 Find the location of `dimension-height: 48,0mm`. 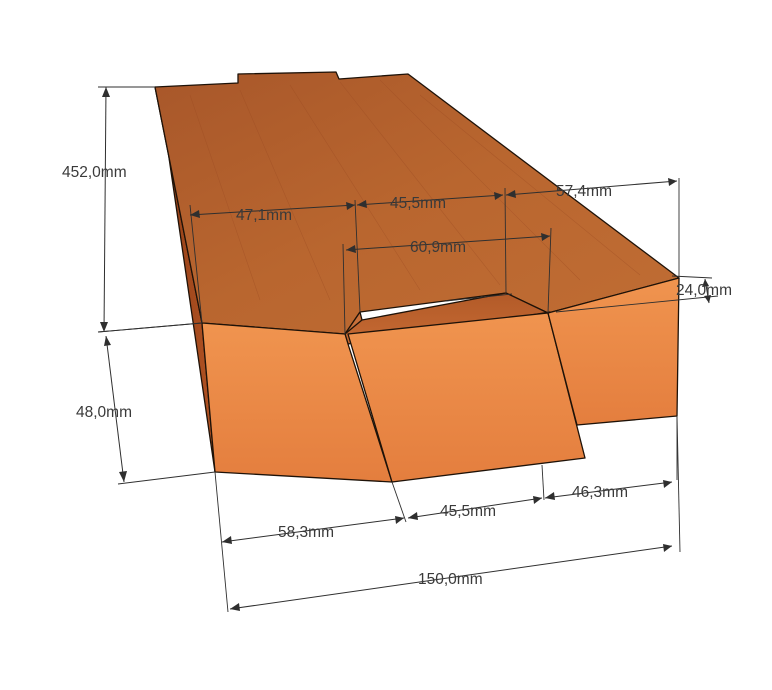

dimension-height: 48,0mm is located at coordinates (146, 403).